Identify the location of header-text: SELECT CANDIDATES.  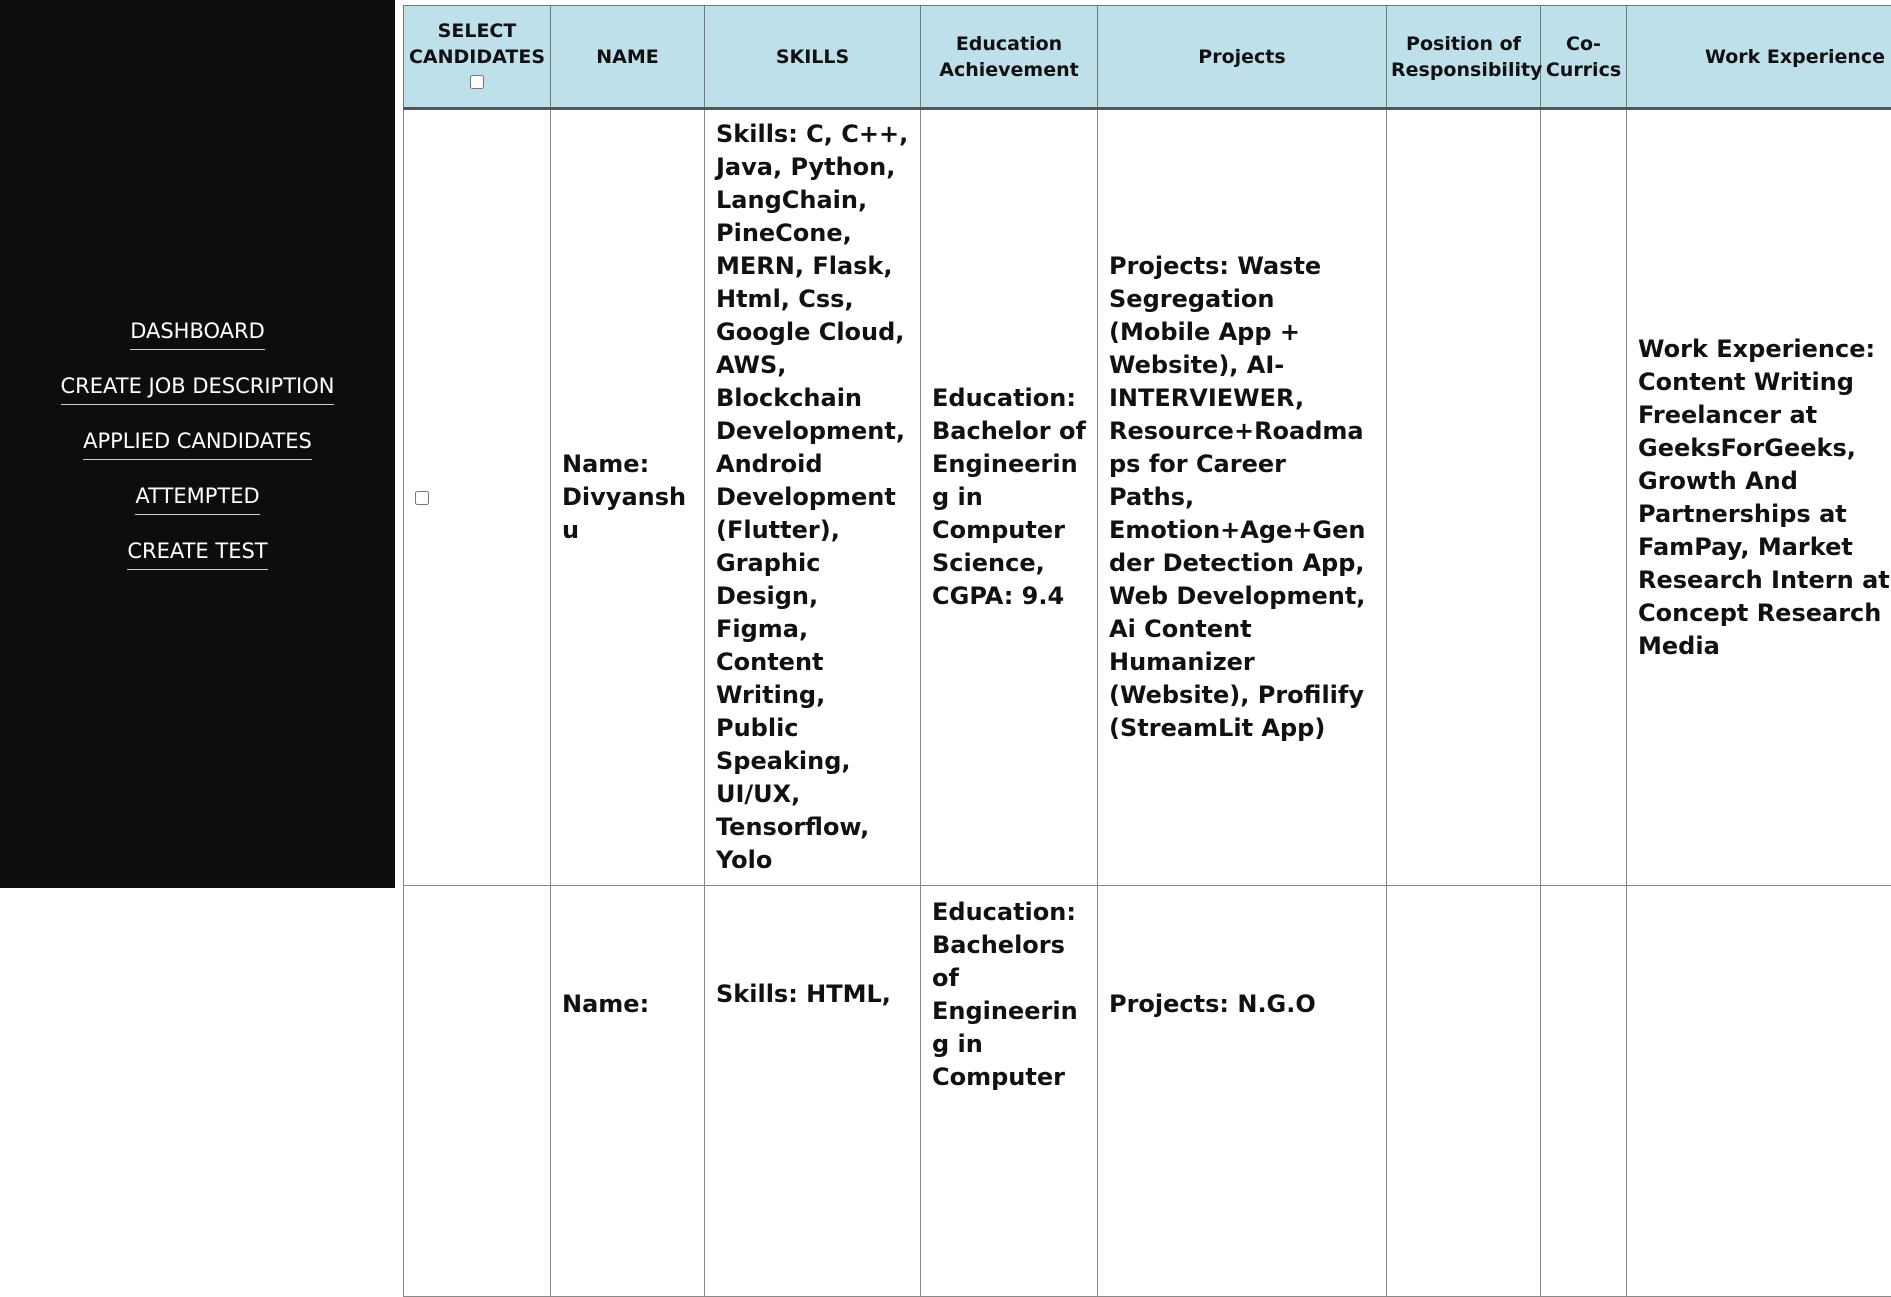
(477, 44).